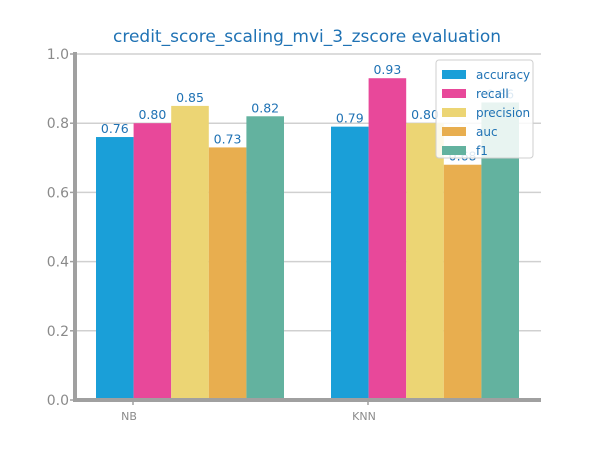  What do you see at coordinates (152, 261) in the screenshot?
I see `bar-recall-nb` at bounding box center [152, 261].